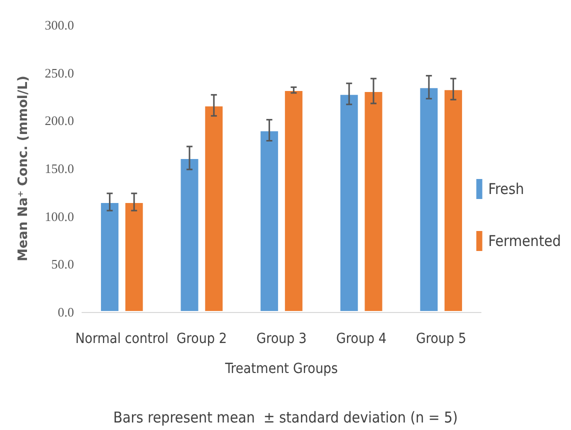 The image size is (571, 430). What do you see at coordinates (59, 168) in the screenshot?
I see `y-tick-label: 150.0` at bounding box center [59, 168].